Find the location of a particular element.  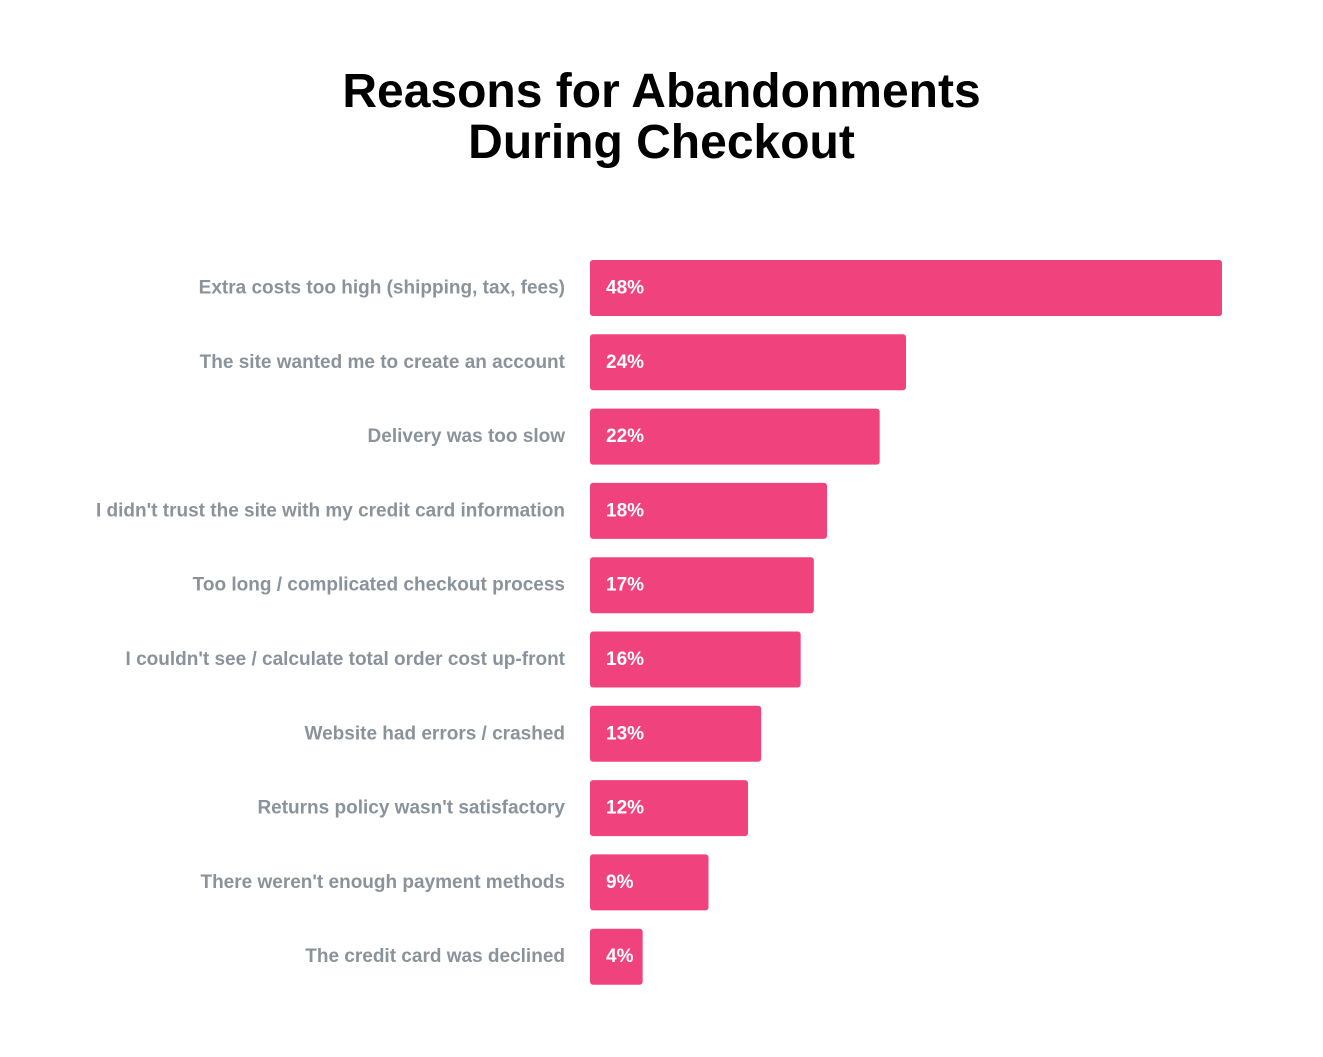

chart-title-line-2: During Checkout is located at coordinates (661, 142).